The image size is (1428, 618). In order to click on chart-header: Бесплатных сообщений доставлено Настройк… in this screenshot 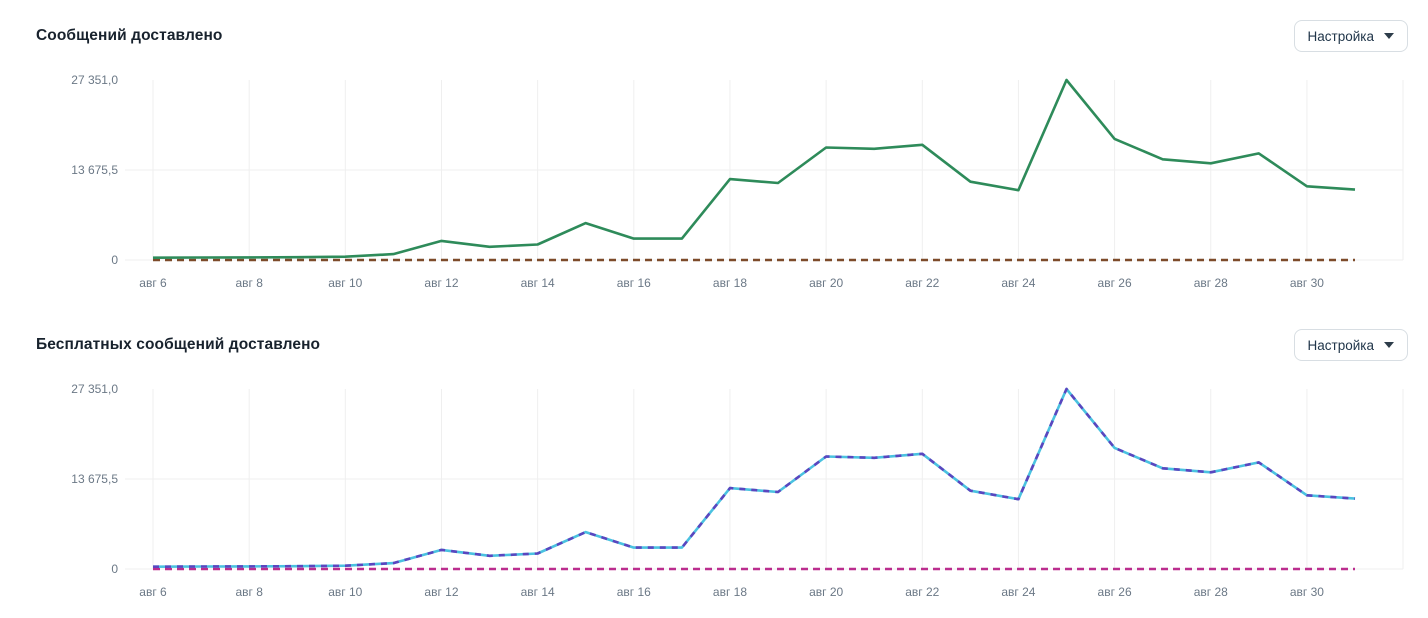, I will do `click(714, 345)`.